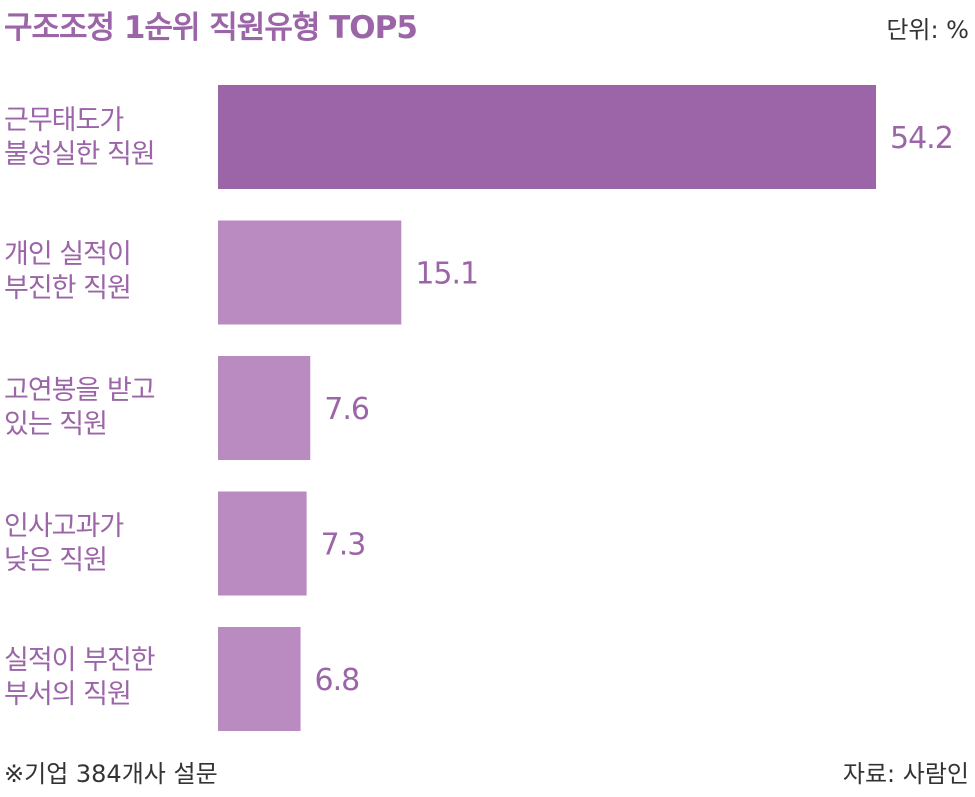  Describe the element at coordinates (927, 30) in the screenshot. I see `unit-label: 단위: %` at that location.